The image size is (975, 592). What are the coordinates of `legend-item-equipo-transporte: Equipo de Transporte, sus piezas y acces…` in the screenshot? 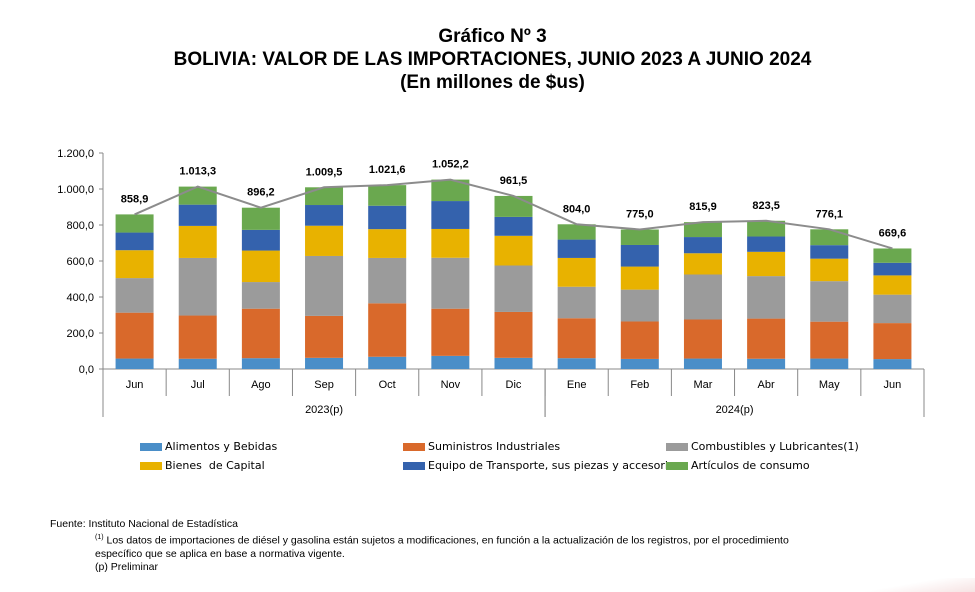 It's located at (541, 465).